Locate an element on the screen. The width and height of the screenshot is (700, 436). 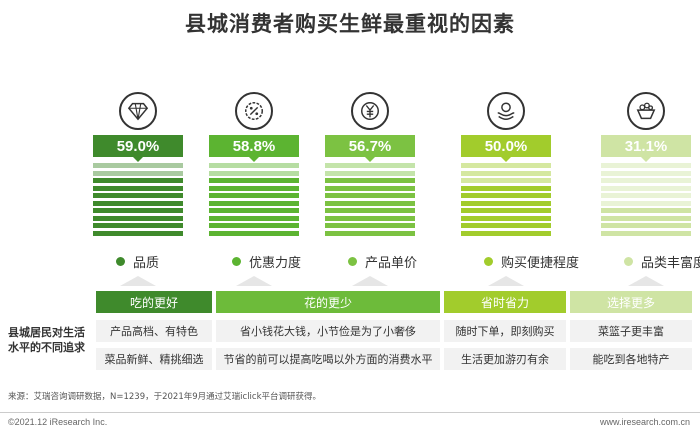
table-cell: 菜篮子更丰富 is located at coordinates (631, 331).